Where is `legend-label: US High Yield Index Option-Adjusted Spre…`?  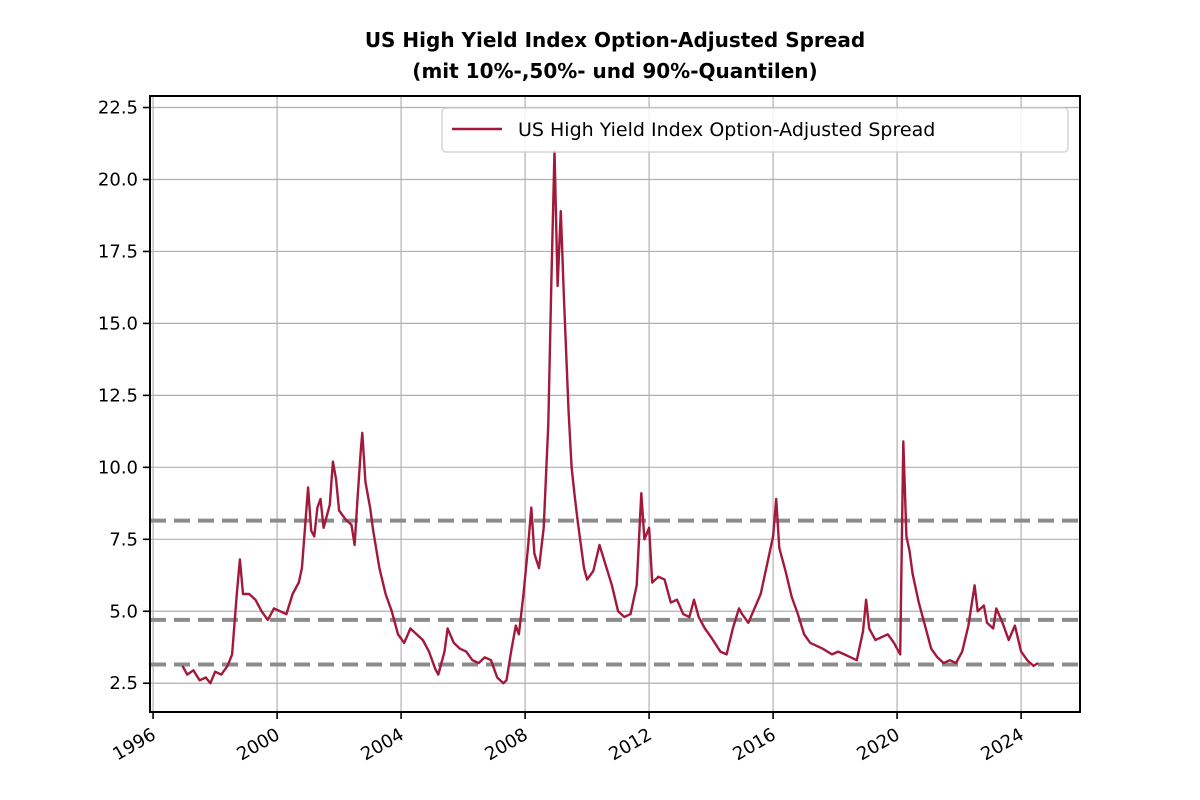 legend-label: US High Yield Index Option-Adjusted Spre… is located at coordinates (726, 130).